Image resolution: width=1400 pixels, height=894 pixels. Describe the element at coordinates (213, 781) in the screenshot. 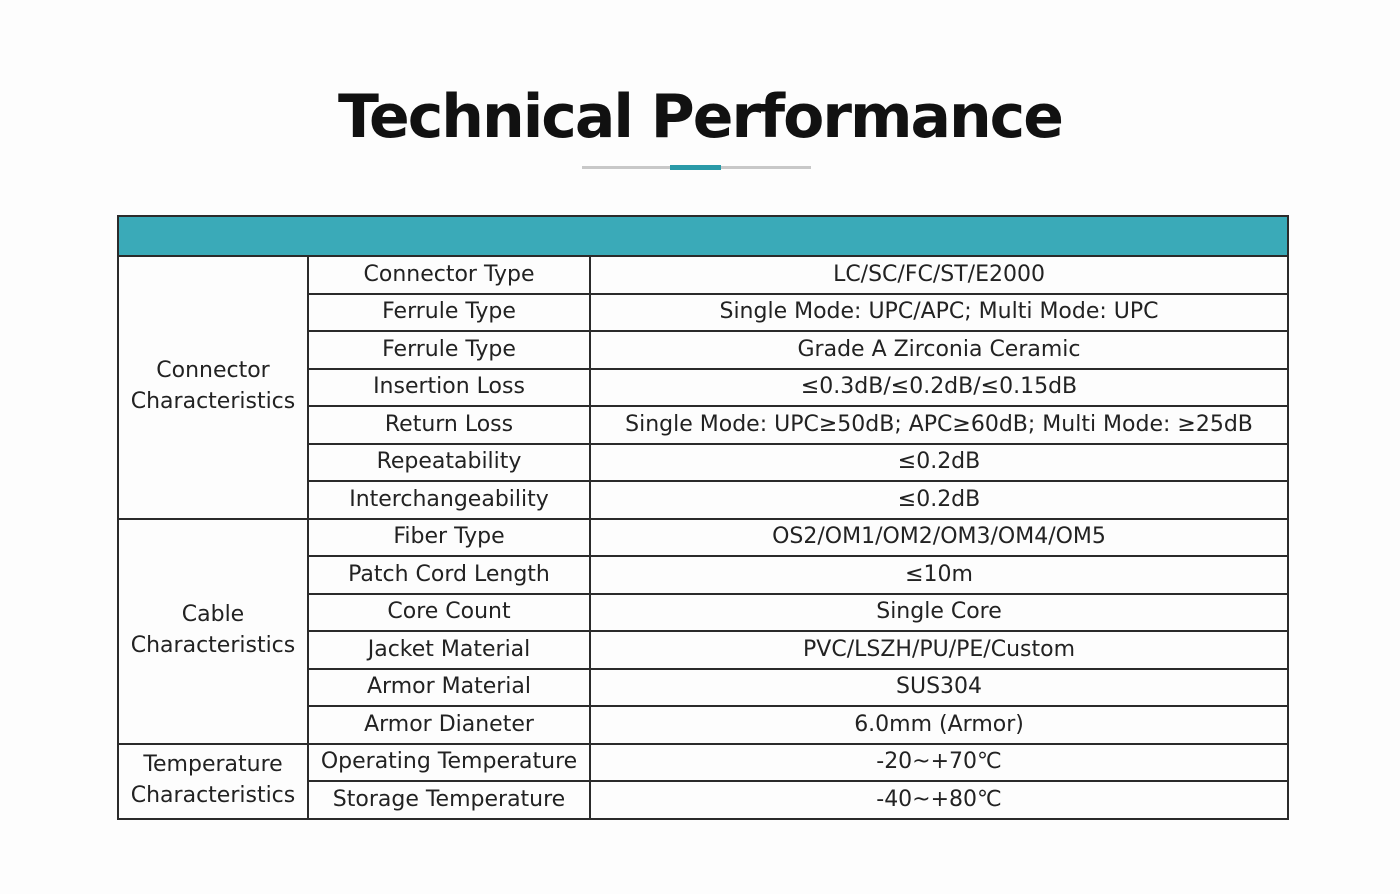

I see `group-label: Temperature Characteristics` at that location.